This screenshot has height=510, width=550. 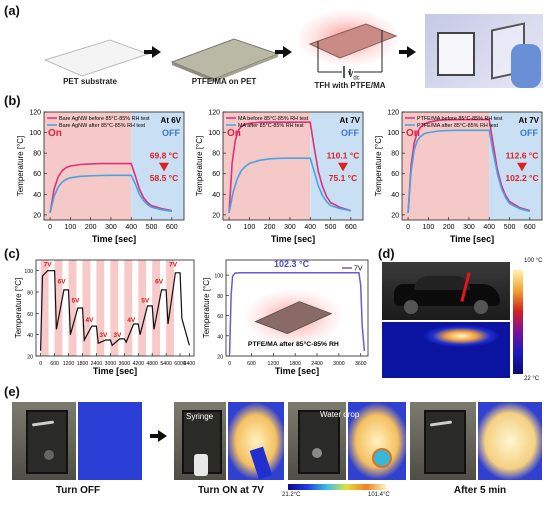 I want to click on heater-film, so click(x=293, y=317).